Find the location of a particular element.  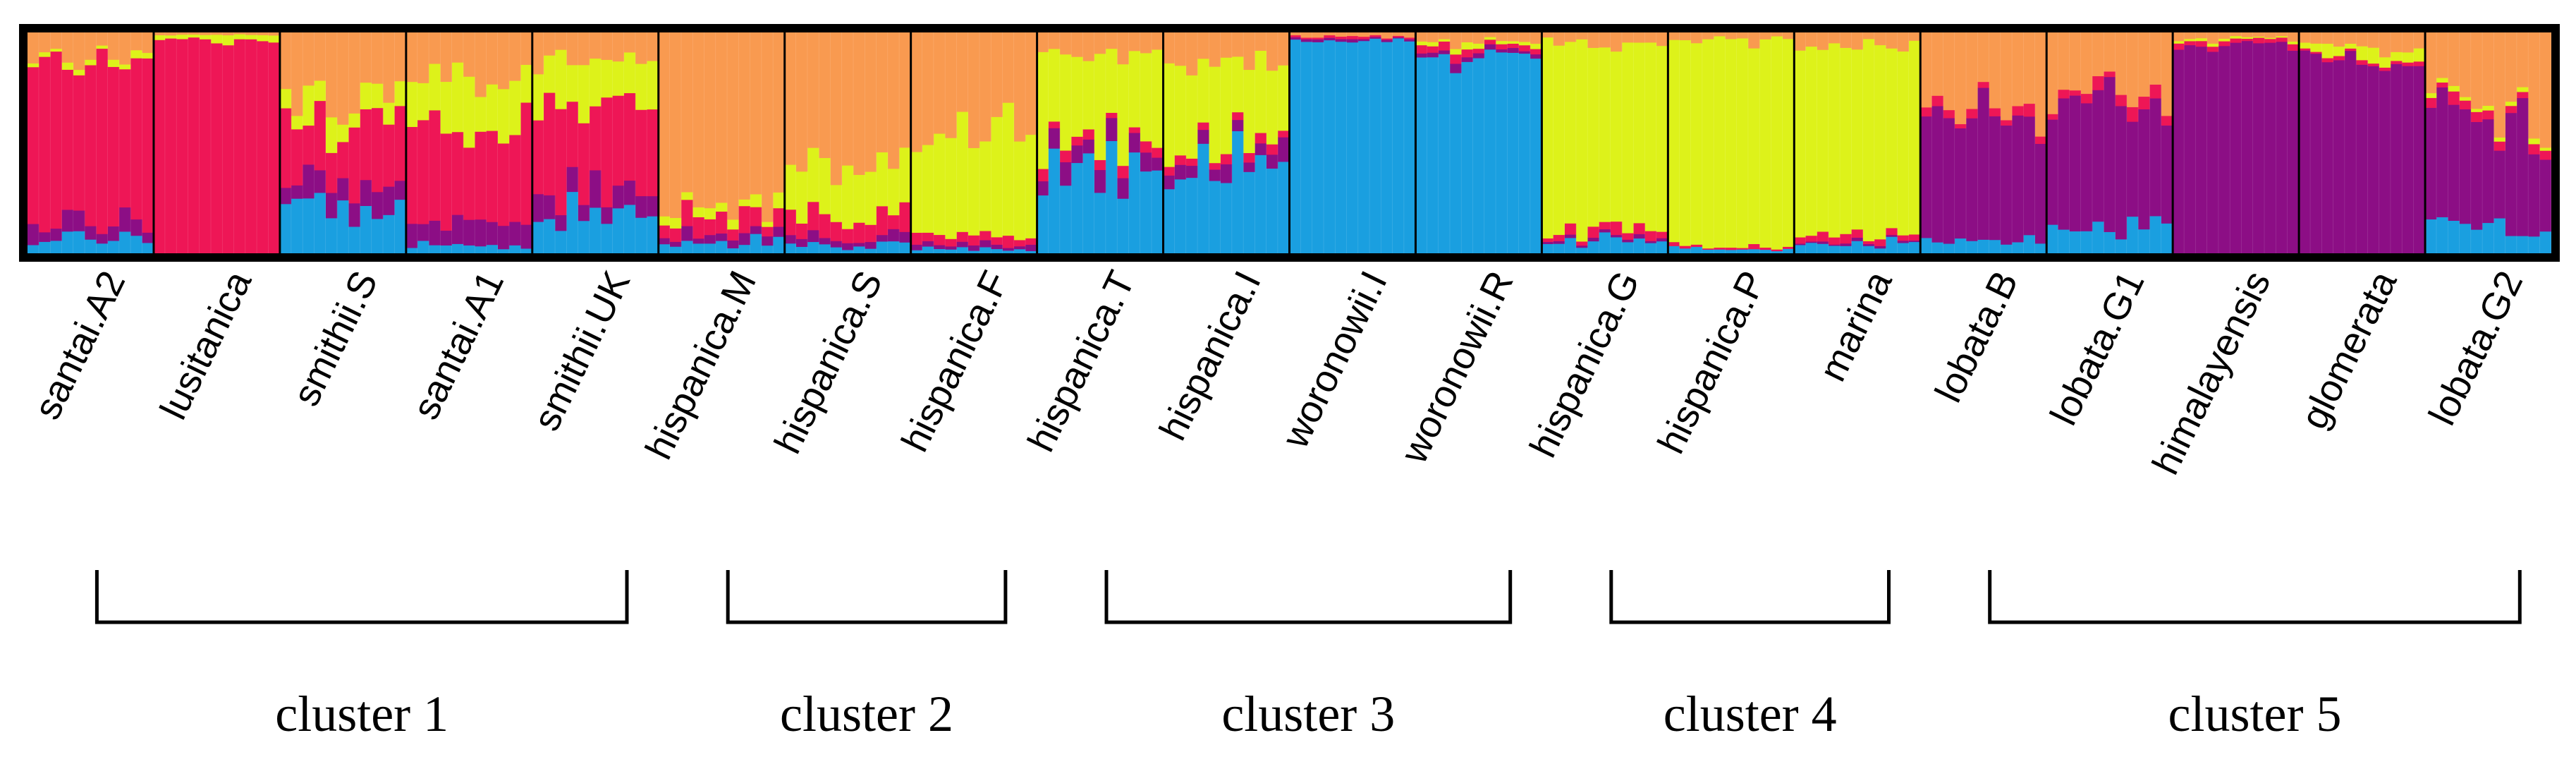

population-hispanica.T is located at coordinates (1101, 143).